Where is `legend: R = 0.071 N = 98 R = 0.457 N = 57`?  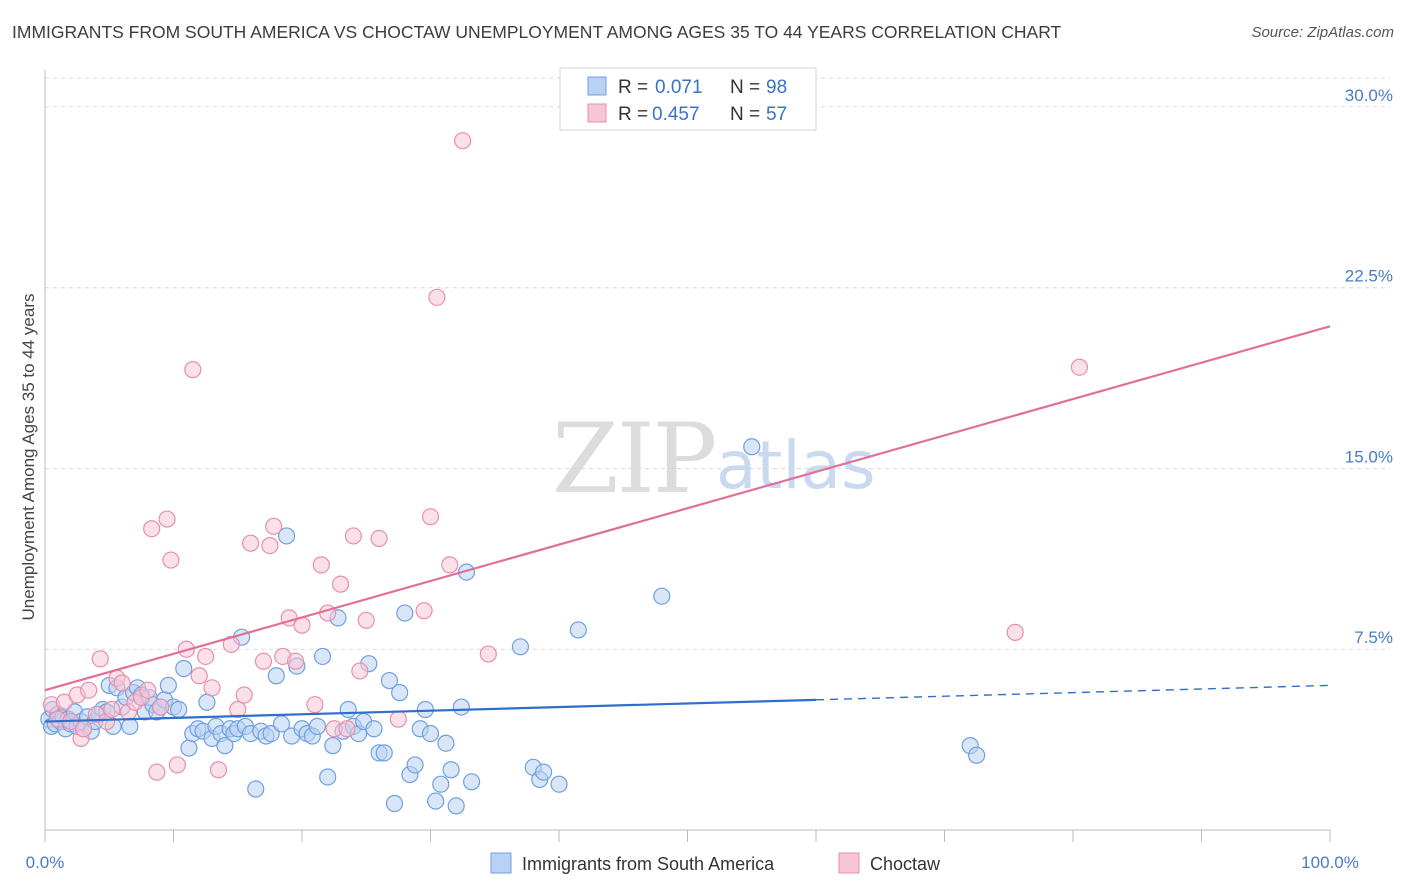
legend: R = 0.071 N = 98 R = 0.457 N = 57 is located at coordinates (688, 99).